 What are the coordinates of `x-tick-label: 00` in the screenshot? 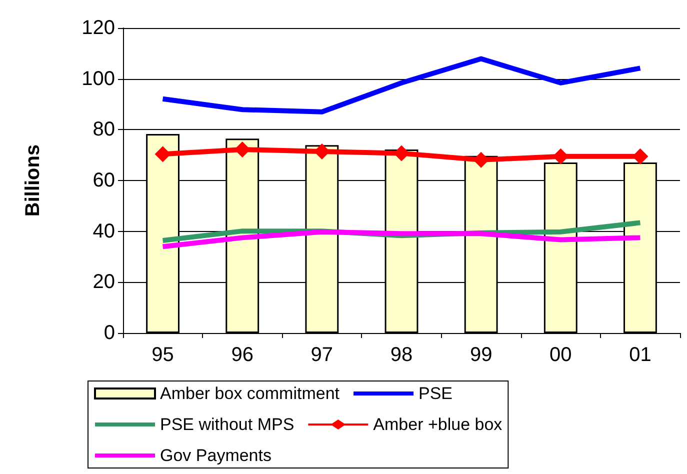 It's located at (561, 355).